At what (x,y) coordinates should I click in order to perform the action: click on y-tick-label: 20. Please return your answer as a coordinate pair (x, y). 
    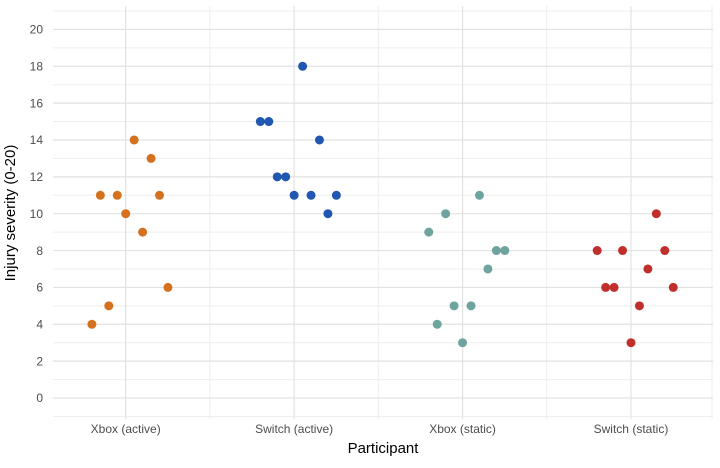
    Looking at the image, I should click on (37, 30).